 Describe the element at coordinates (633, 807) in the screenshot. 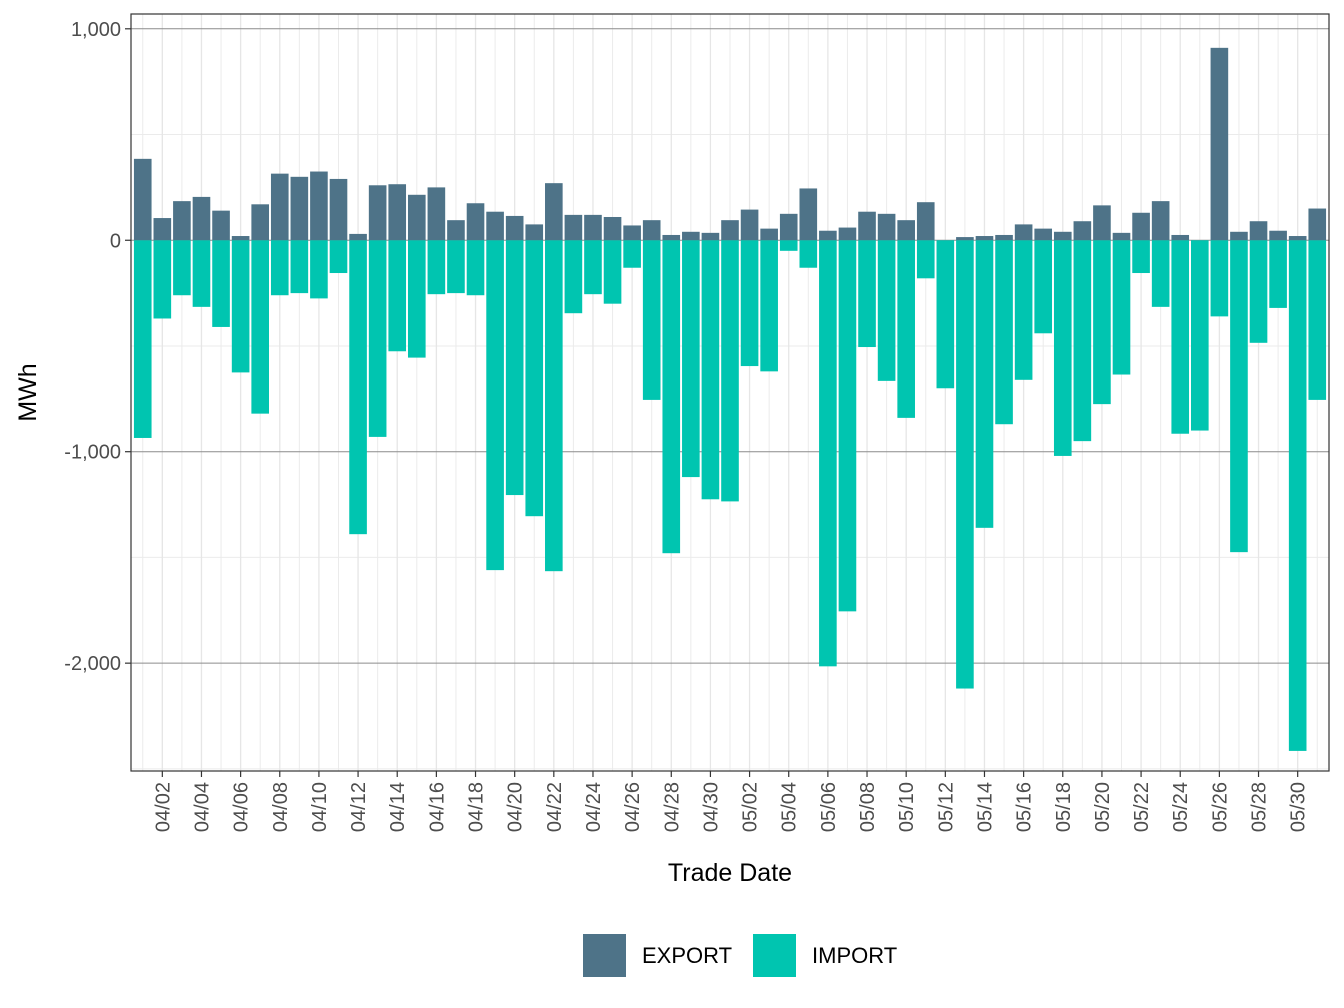

I see `x-tick-label: 04/26` at that location.